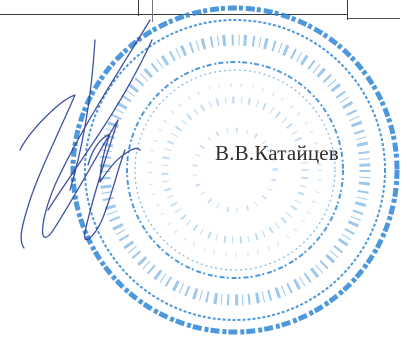 This screenshot has width=410, height=350. What do you see at coordinates (205, 12) in the screenshot?
I see `table-bottom-edge` at bounding box center [205, 12].